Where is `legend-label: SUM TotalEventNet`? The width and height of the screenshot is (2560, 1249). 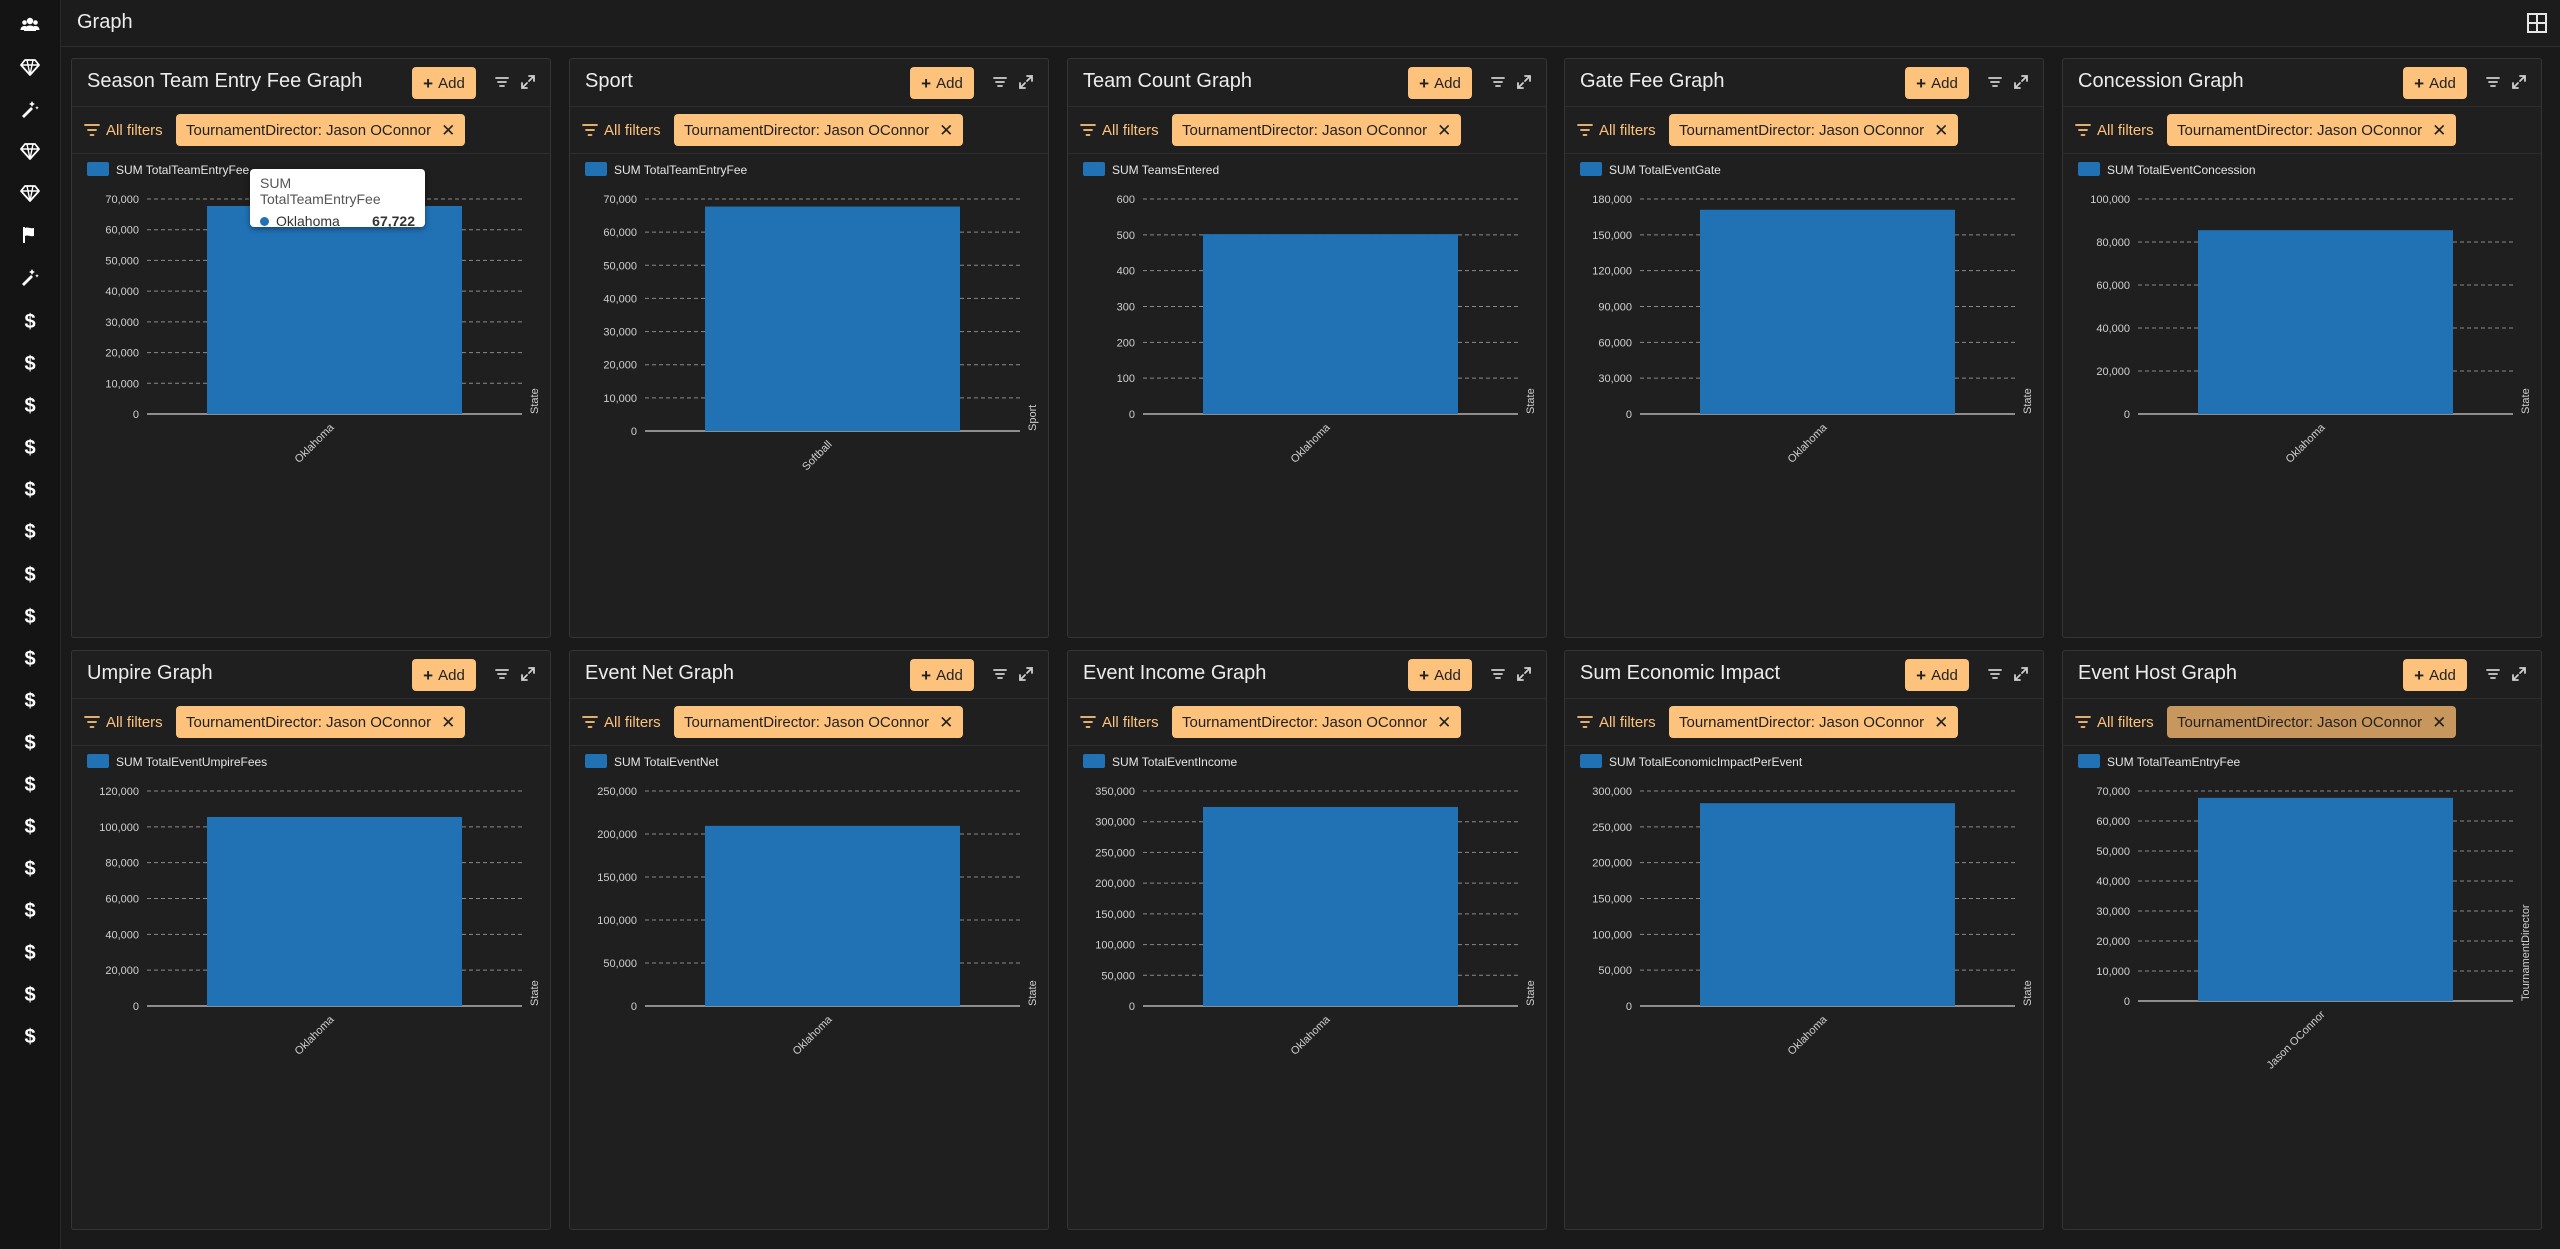
legend-label: SUM TotalEventNet is located at coordinates (666, 762).